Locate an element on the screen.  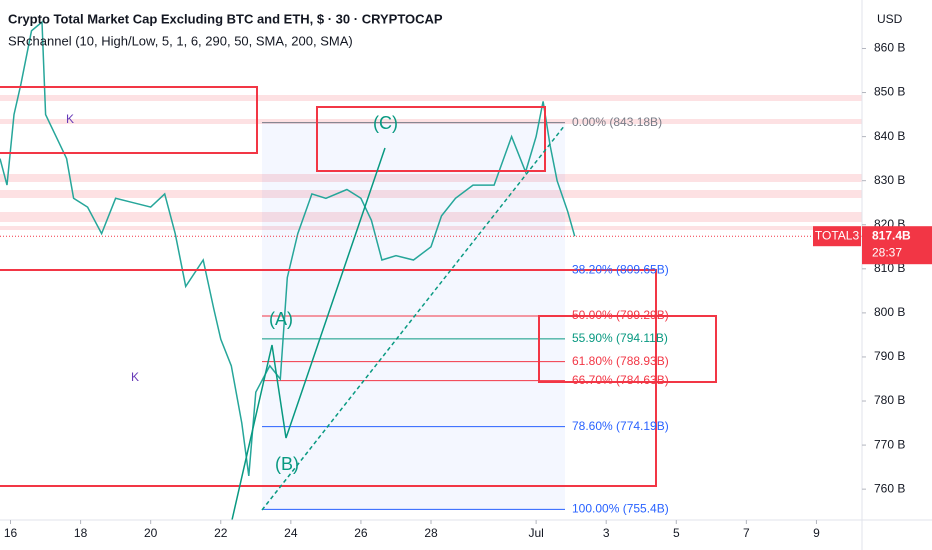
annotation: (A) is located at coordinates (281, 319).